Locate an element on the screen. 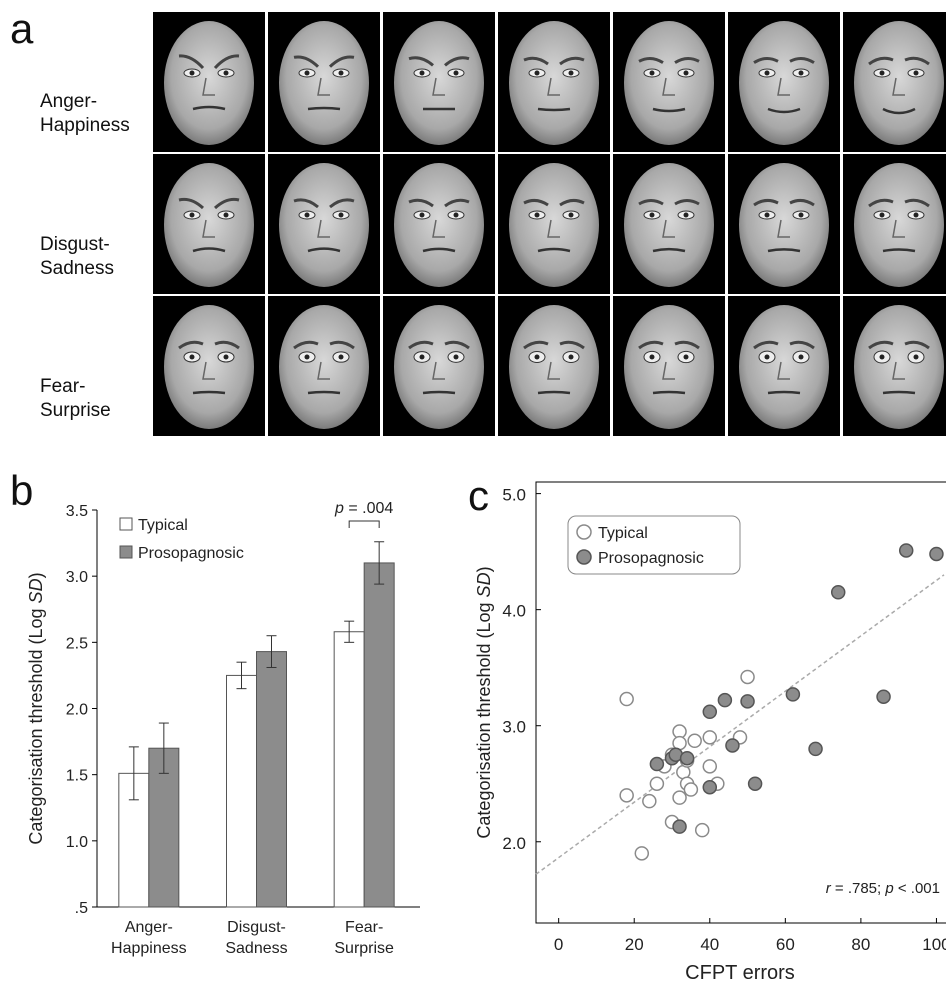  p-value-annotation: p = .004 is located at coordinates (363, 508).